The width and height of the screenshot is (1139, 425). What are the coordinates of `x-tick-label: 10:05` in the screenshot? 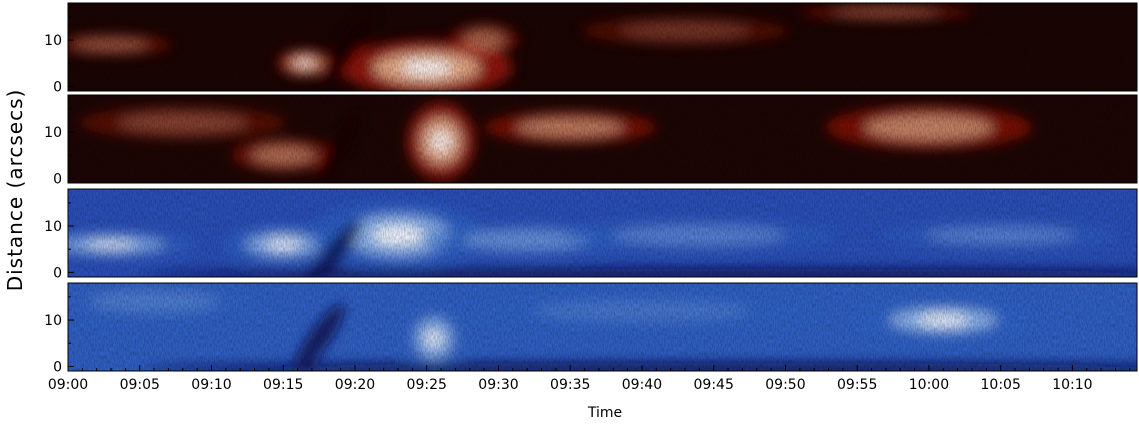 It's located at (1001, 385).